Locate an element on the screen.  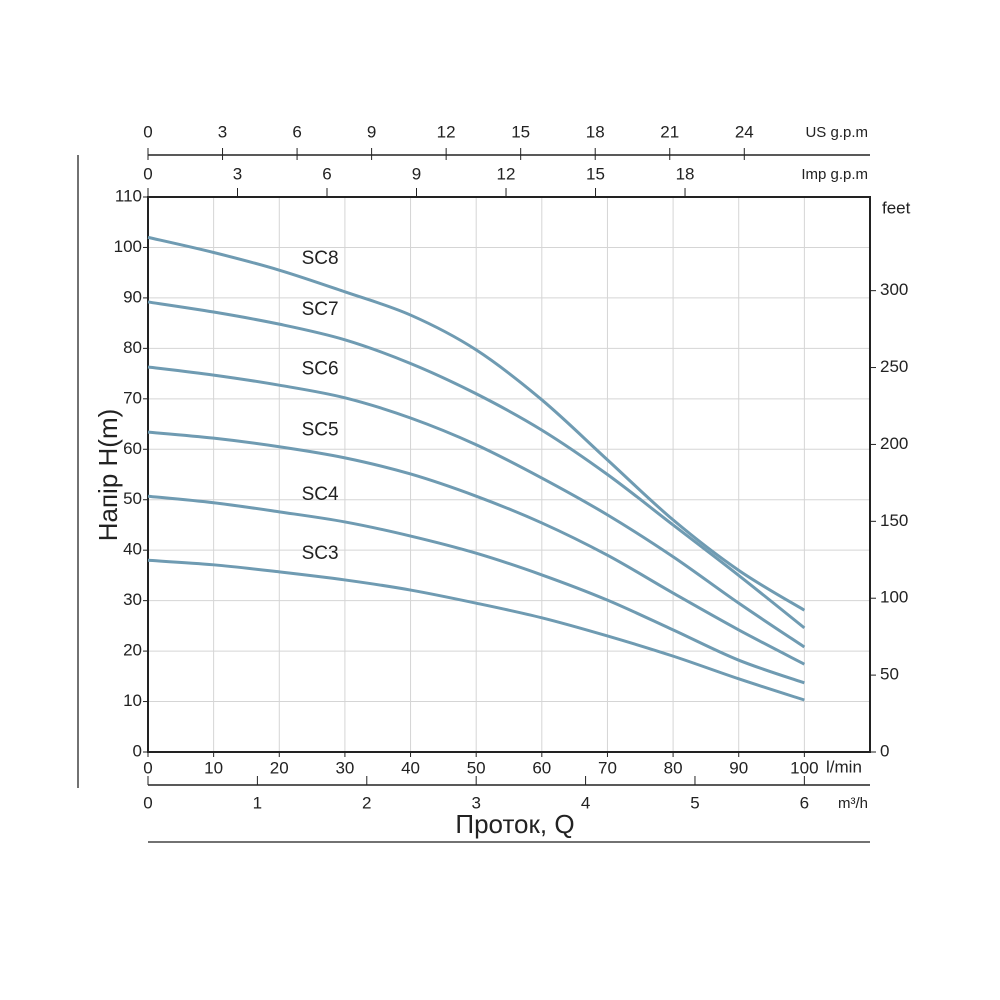
y2-tick-label: 250 is located at coordinates (894, 366).